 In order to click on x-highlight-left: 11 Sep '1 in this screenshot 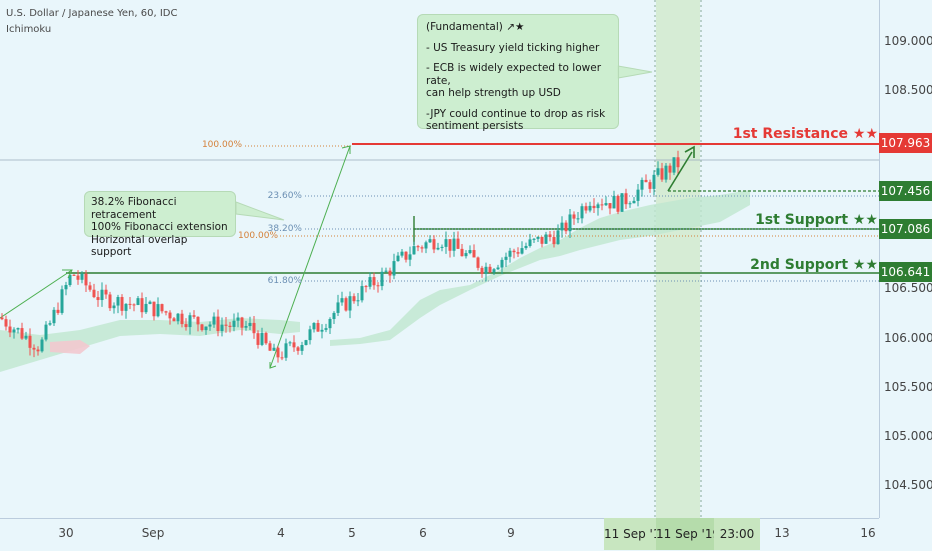, I will do `click(632, 534)`.